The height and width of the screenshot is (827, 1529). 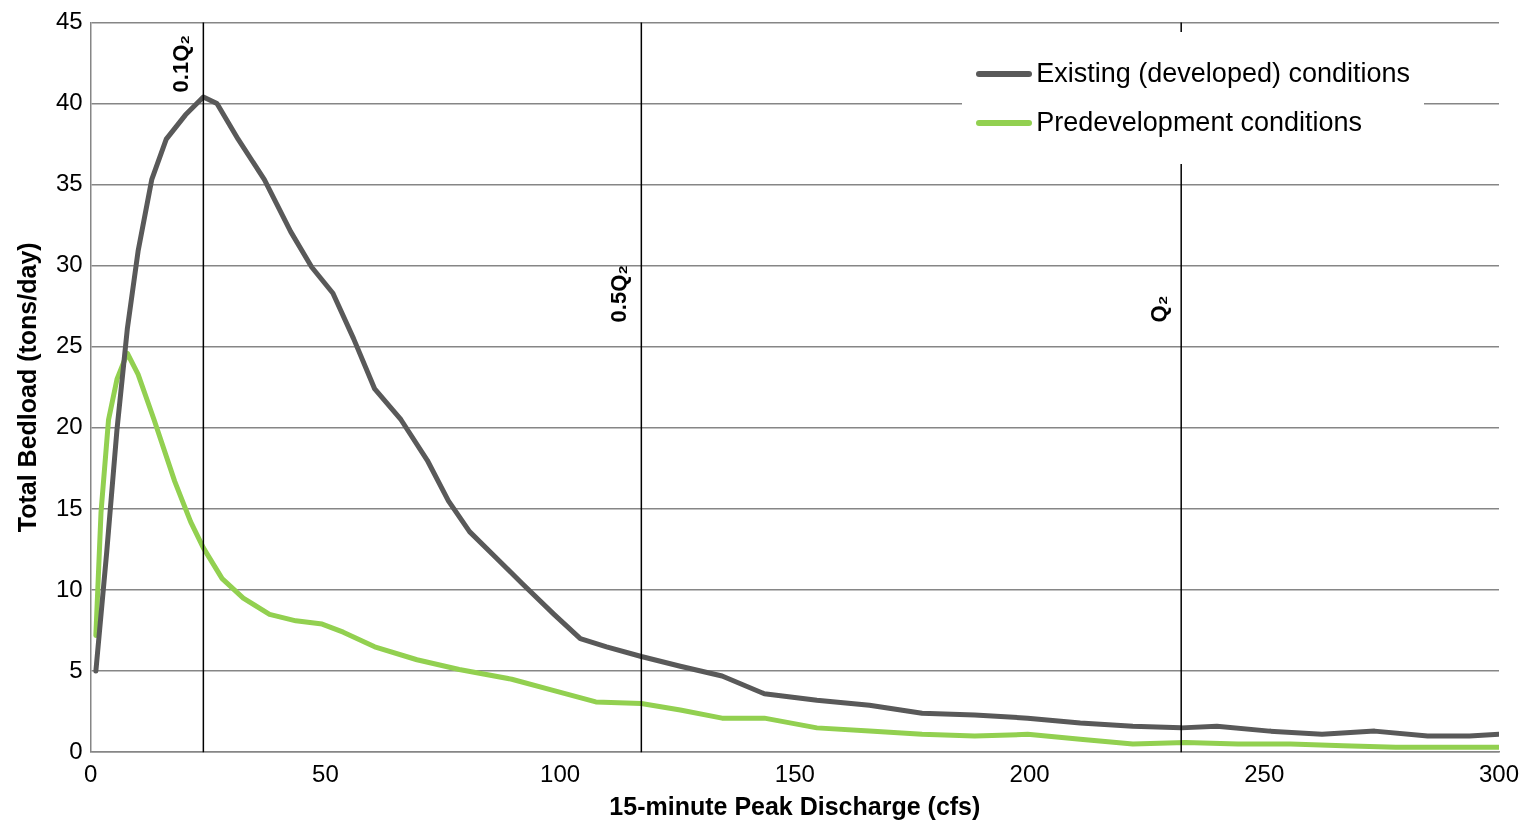 I want to click on x-tick-label: 50, so click(x=325, y=774).